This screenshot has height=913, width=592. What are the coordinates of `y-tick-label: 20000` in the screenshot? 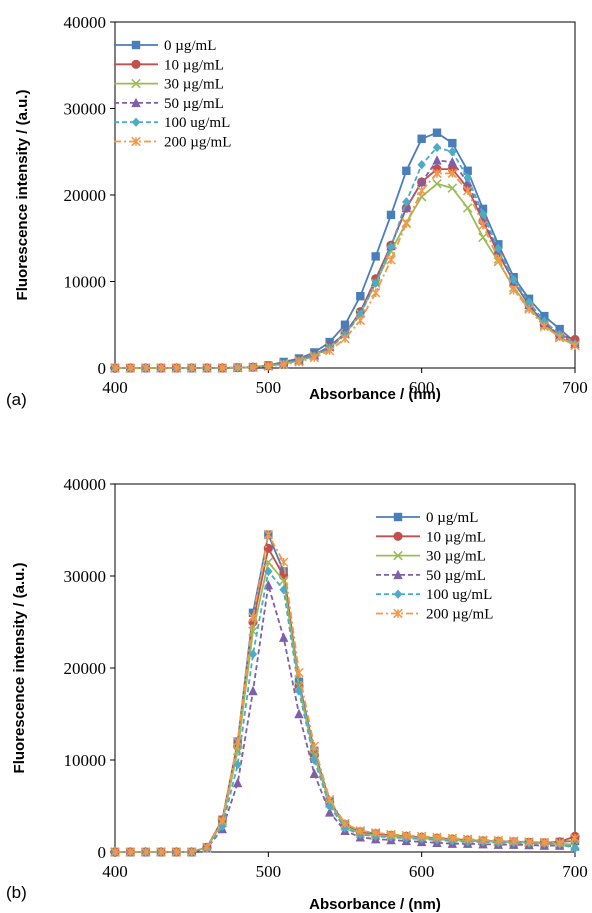 It's located at (85, 668).